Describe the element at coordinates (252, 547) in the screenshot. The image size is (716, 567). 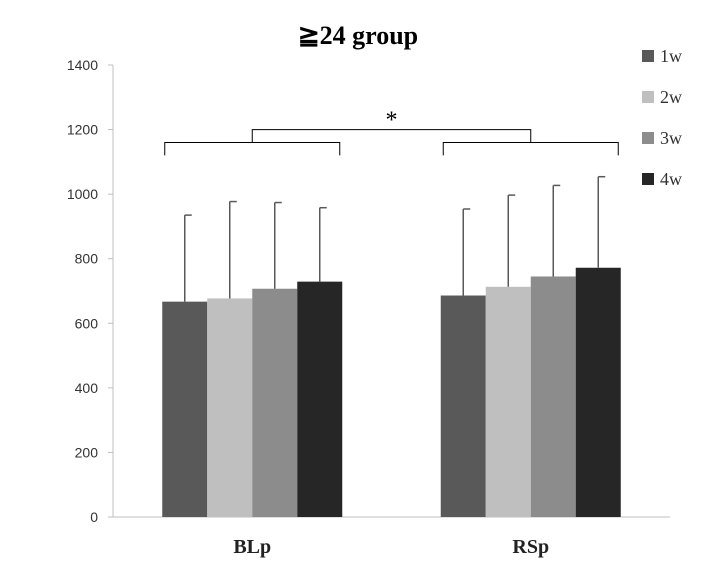
I see `category-label: BLp` at that location.